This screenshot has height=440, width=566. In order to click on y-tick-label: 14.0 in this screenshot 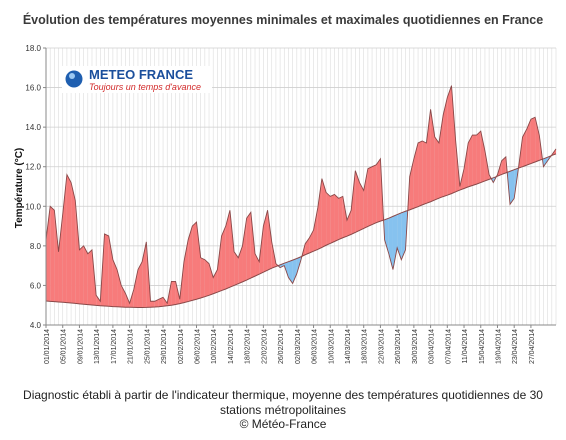, I will do `click(33, 127)`.